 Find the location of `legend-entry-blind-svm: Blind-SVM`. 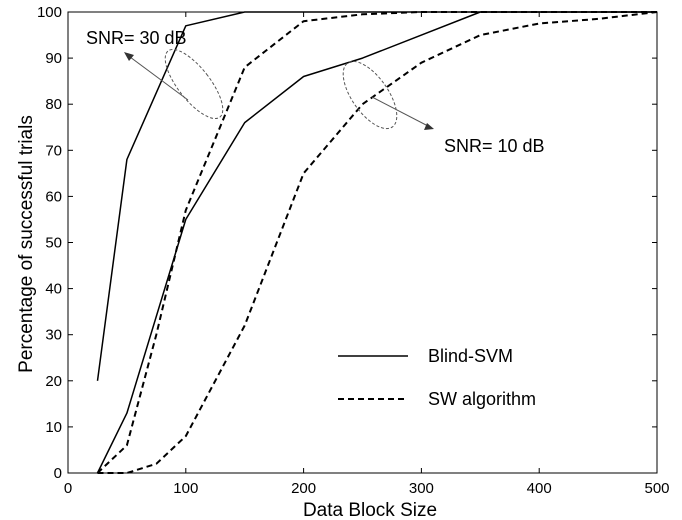

legend-entry-blind-svm: Blind-SVM is located at coordinates (425, 356).